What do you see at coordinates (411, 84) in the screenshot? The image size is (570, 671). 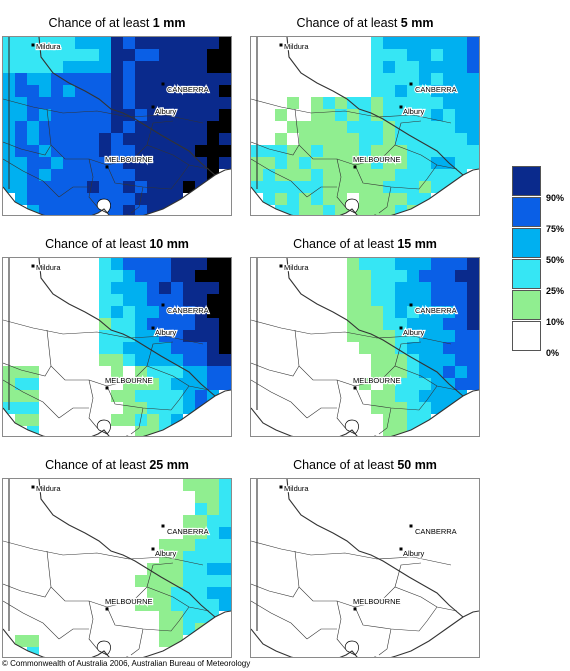 I see `canberra-marker` at bounding box center [411, 84].